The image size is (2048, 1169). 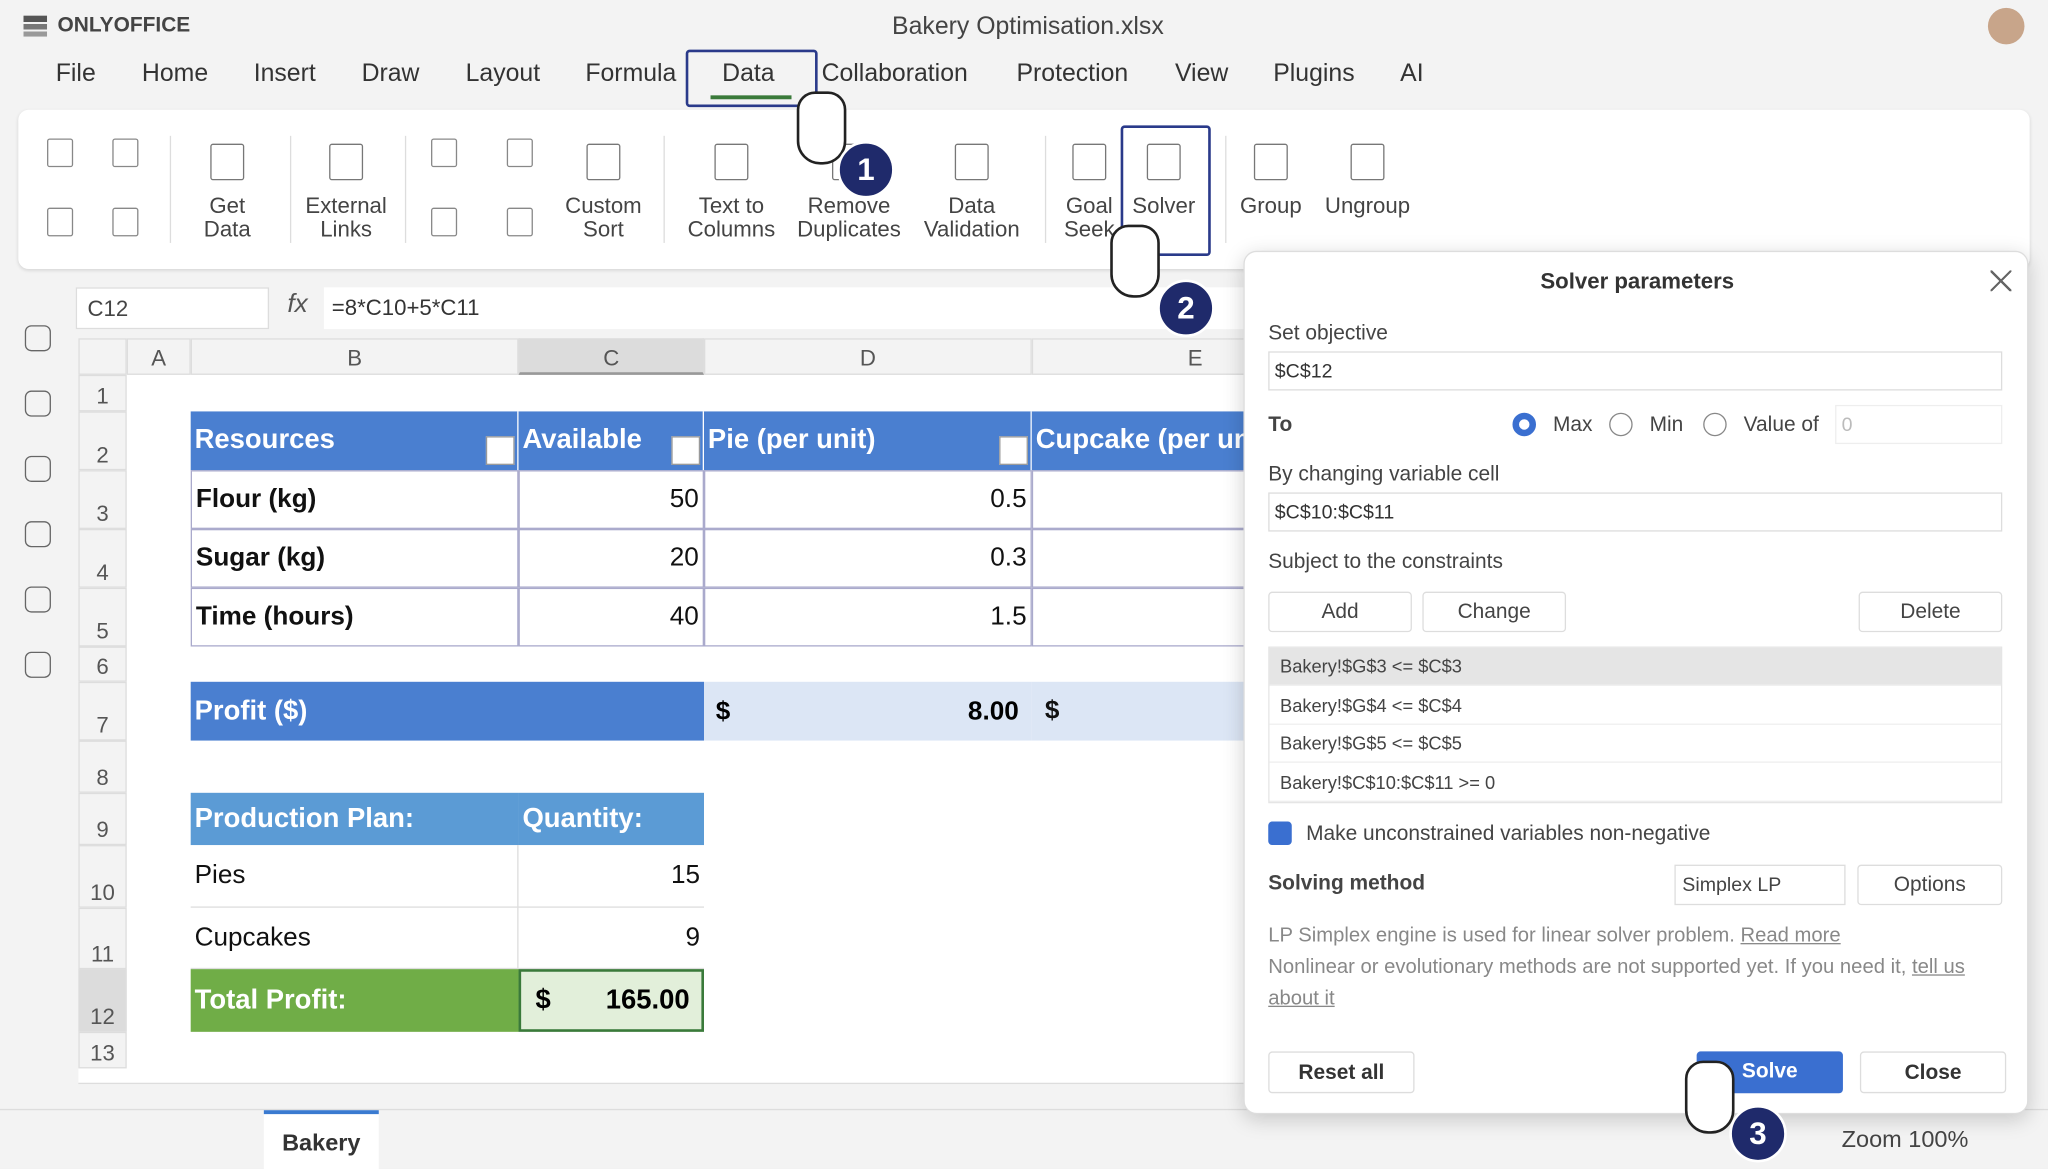 I want to click on dialog-title: Solver parameters, so click(x=1637, y=281).